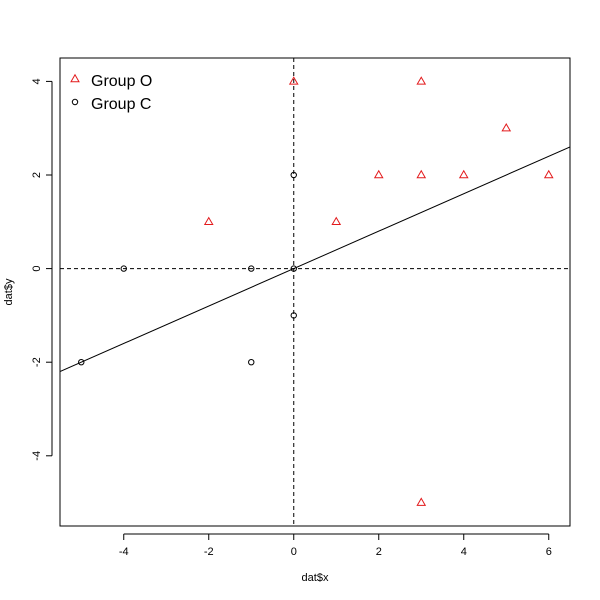 The height and width of the screenshot is (600, 600). Describe the element at coordinates (209, 552) in the screenshot. I see `x-tick-label: -2` at that location.